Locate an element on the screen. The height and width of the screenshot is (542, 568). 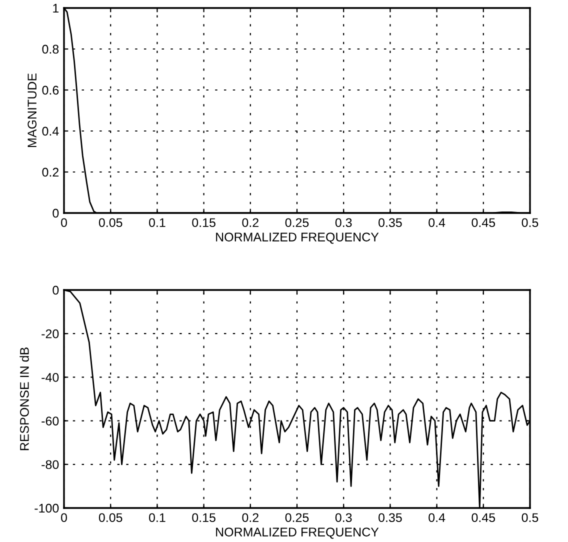
y-tick-label: 0.6 is located at coordinates (50, 90).